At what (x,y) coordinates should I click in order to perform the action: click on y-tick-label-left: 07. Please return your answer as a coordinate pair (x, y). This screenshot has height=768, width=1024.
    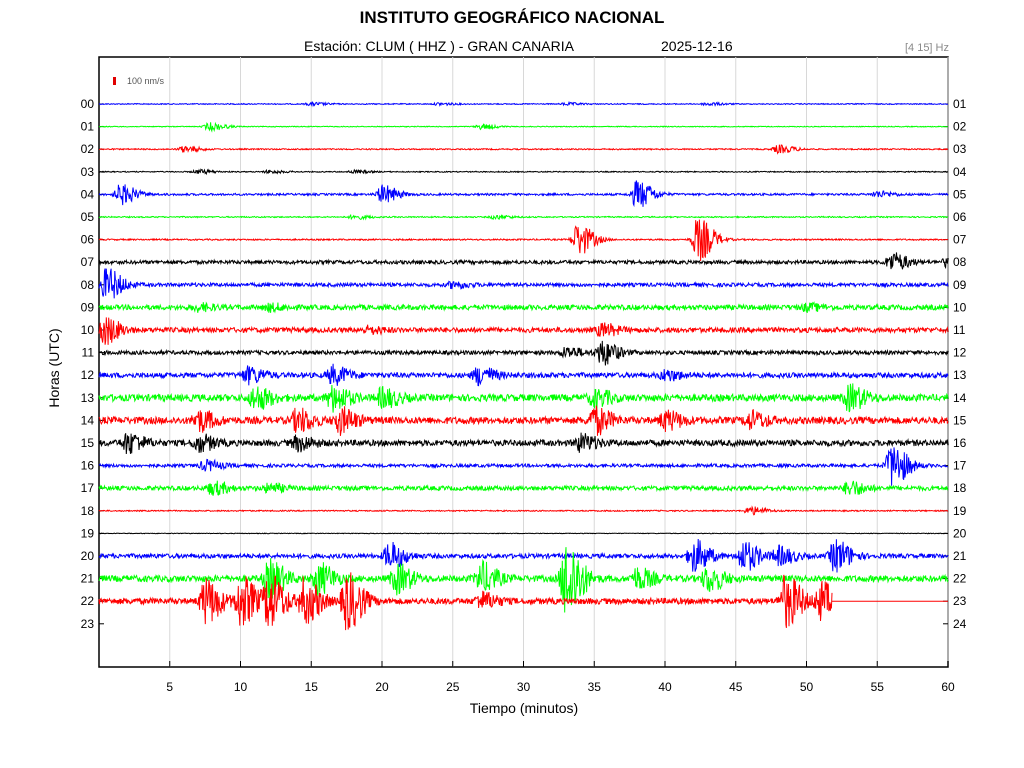
    Looking at the image, I should click on (88, 262).